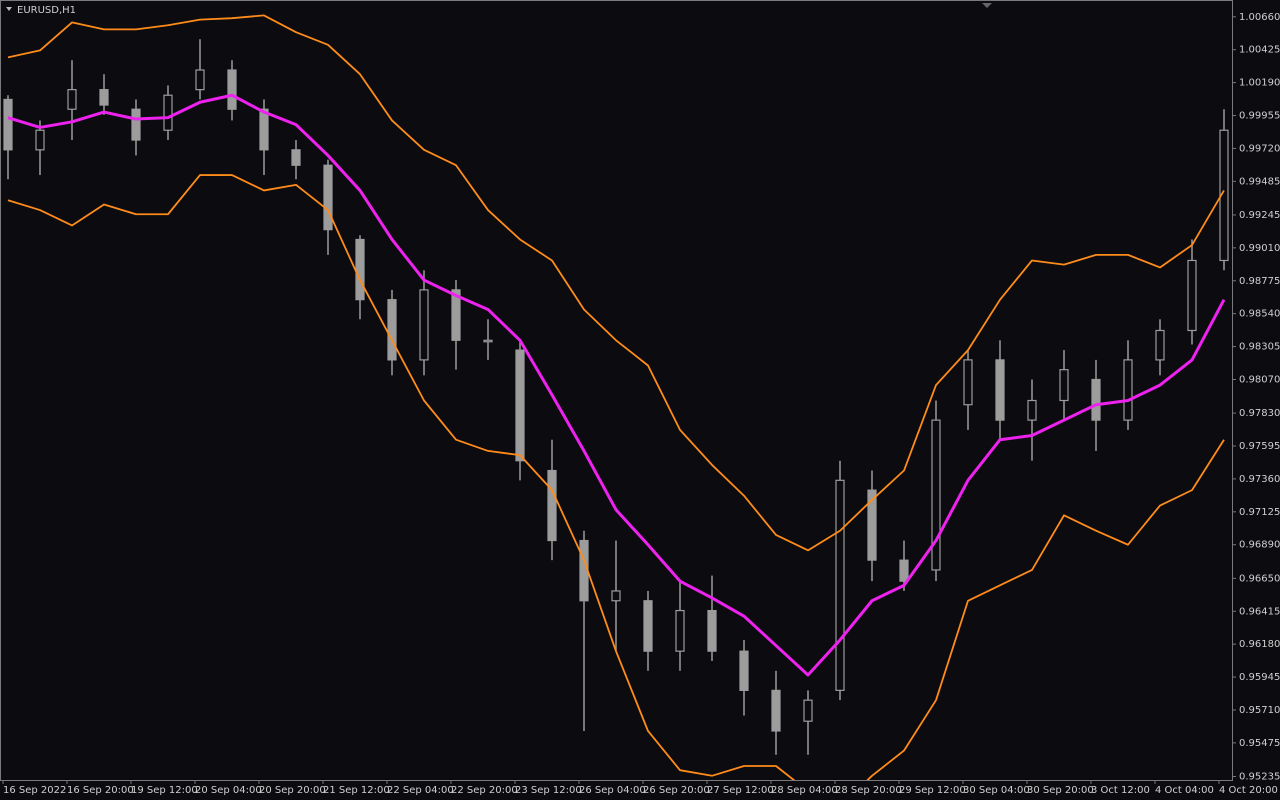 This screenshot has width=1280, height=800. I want to click on x-tick-label: 22 Sep 20:00, so click(484, 790).